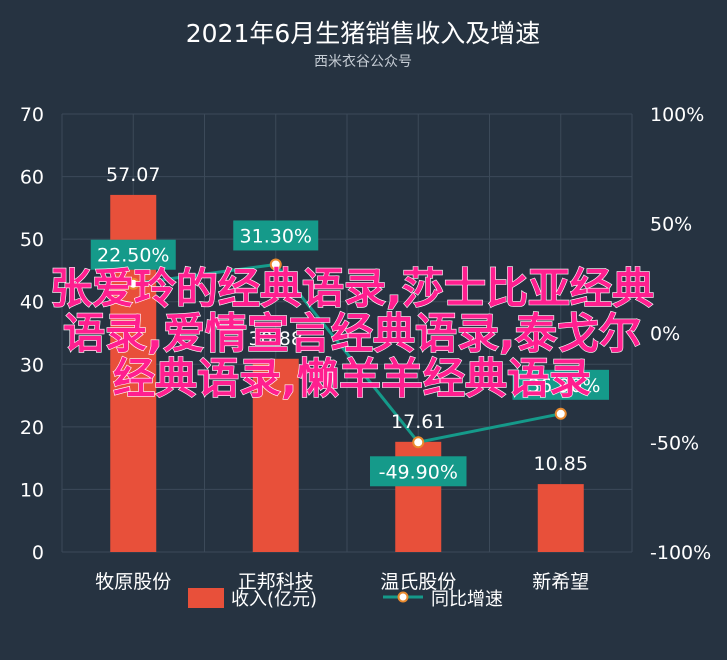 The height and width of the screenshot is (660, 727). Describe the element at coordinates (352, 378) in the screenshot. I see `watermark-line-3: 经典语录,懒羊羊经典语录` at that location.